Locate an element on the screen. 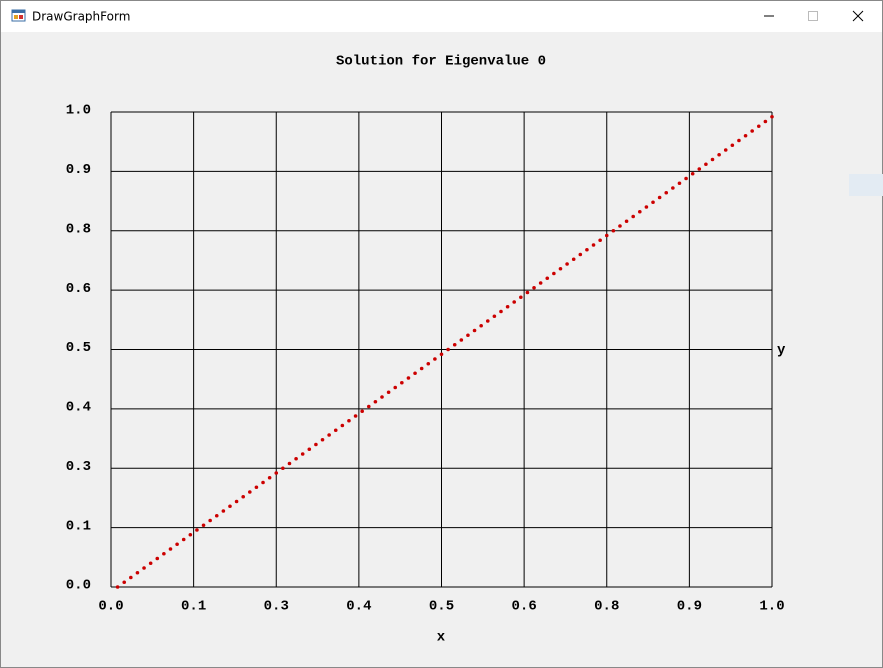  y-tick-label: 0.9 is located at coordinates (78, 170).